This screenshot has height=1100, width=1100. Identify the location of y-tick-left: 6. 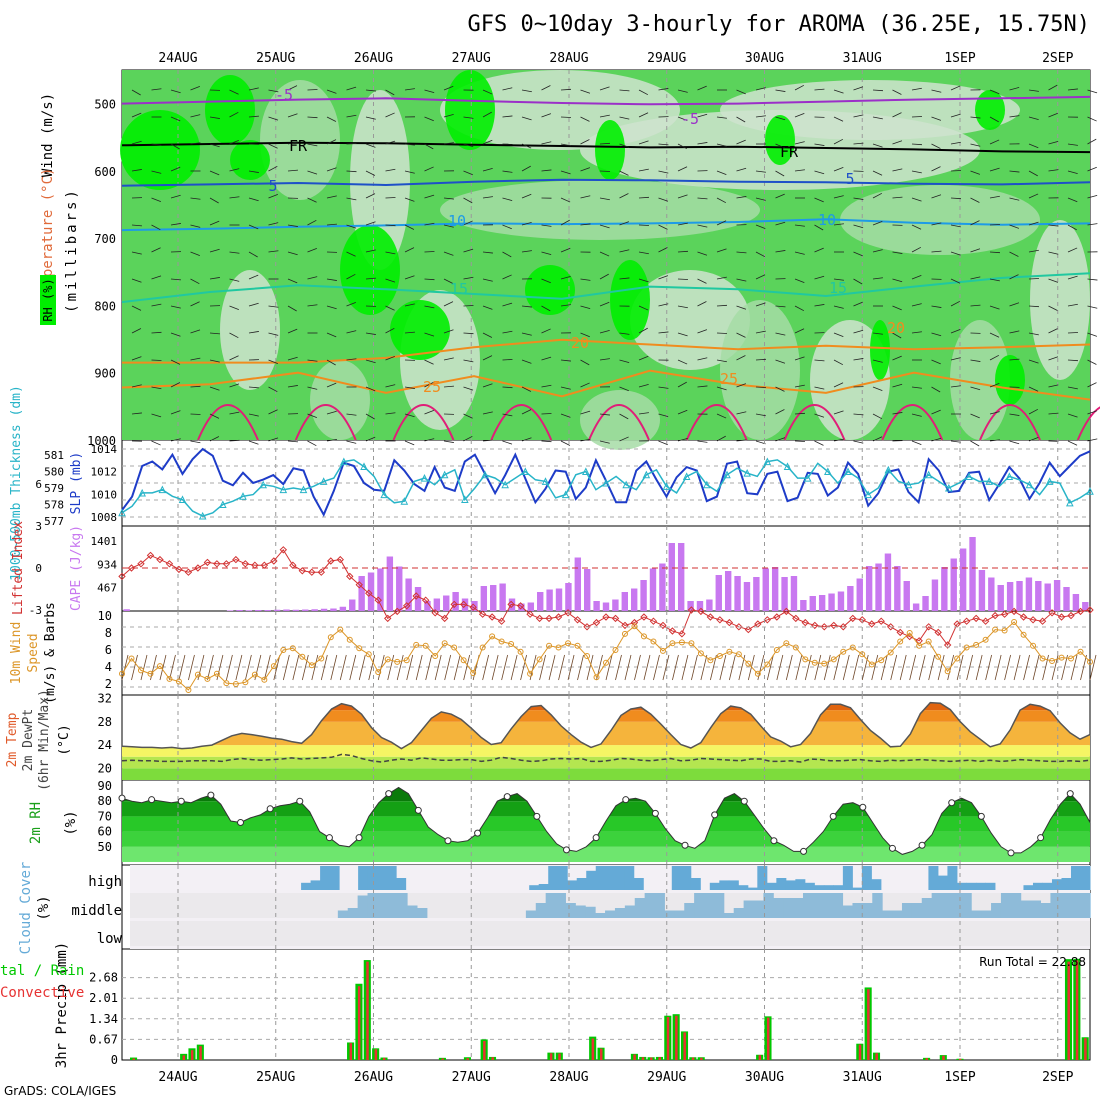
(38, 484).